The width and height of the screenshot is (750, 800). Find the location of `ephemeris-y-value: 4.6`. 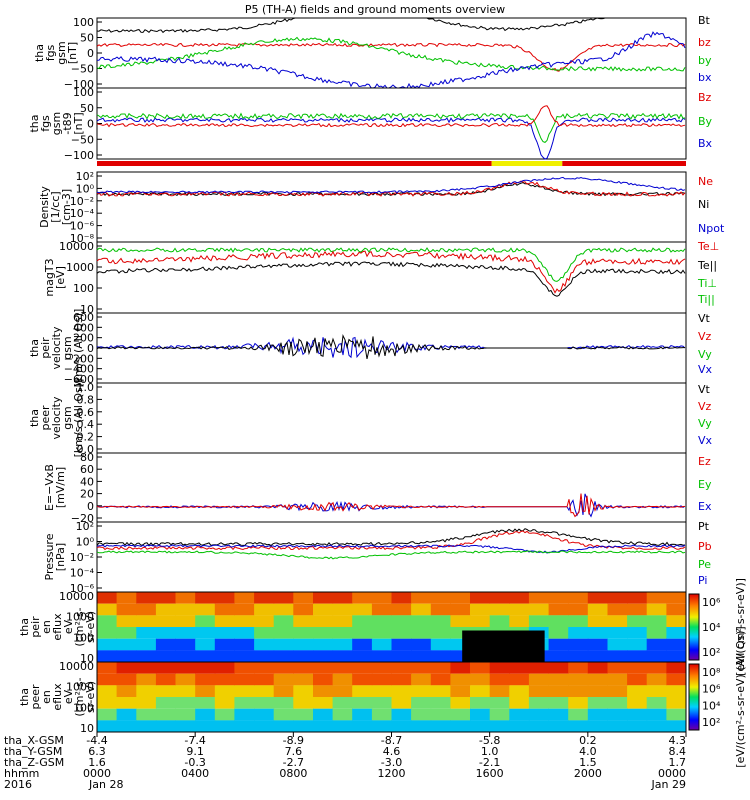

ephemeris-y-value: 4.6 is located at coordinates (392, 751).